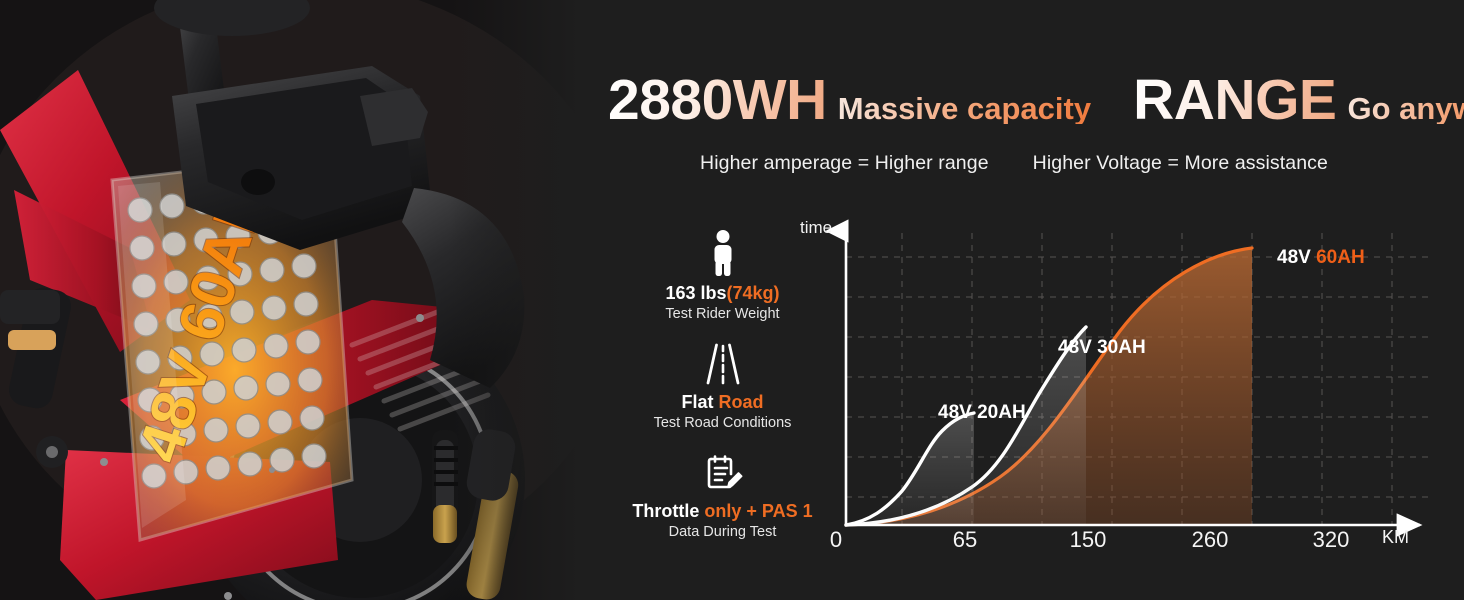  I want to click on capacity-value: 2880WH, so click(717, 100).